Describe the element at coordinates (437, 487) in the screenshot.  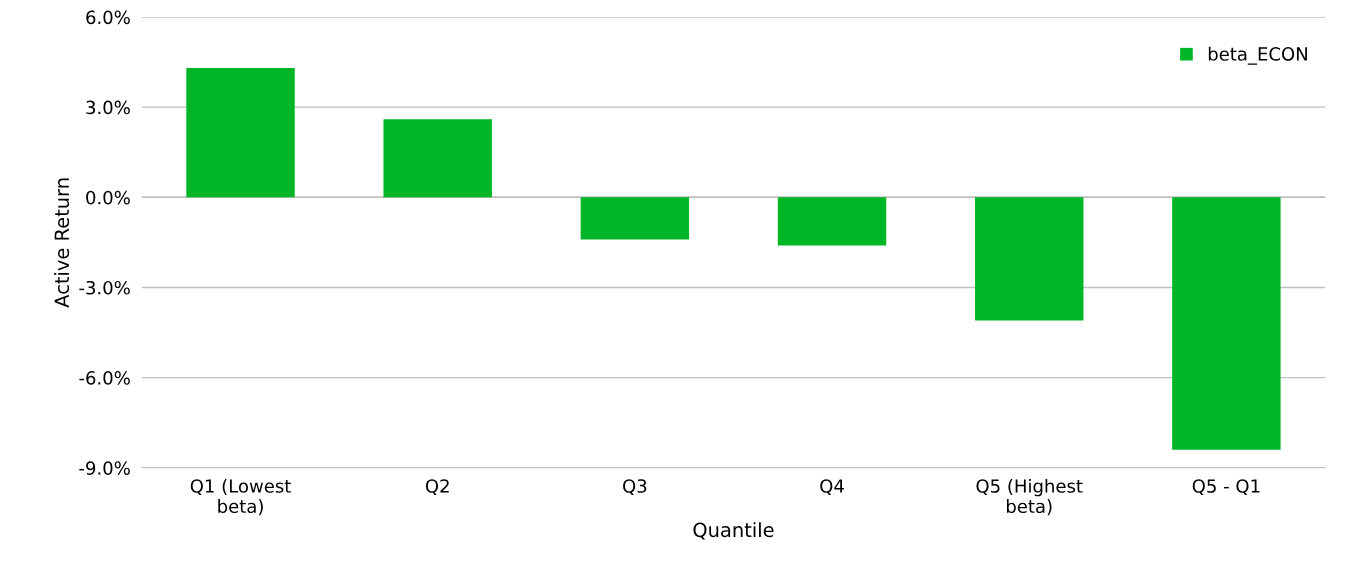
I see `x-tick-label: Q2` at that location.